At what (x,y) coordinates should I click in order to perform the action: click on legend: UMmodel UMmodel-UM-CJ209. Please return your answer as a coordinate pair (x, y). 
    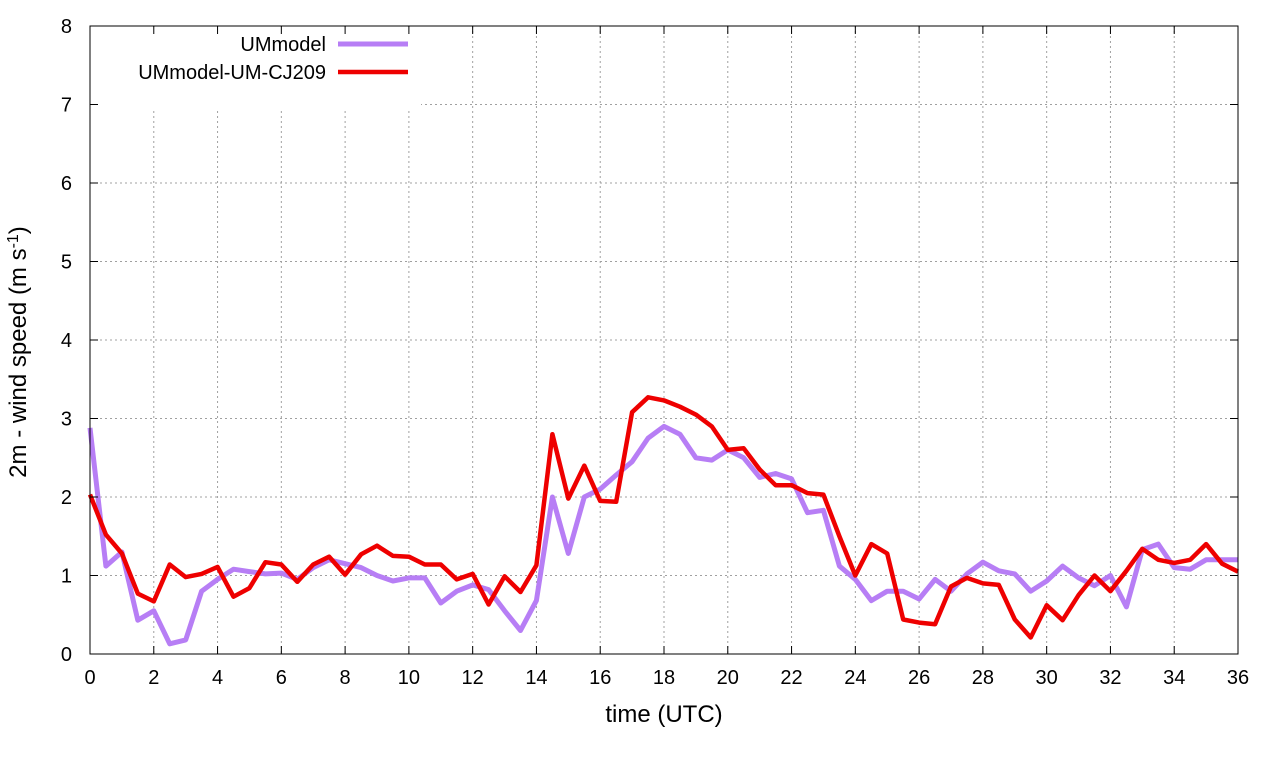
    Looking at the image, I should click on (273, 59).